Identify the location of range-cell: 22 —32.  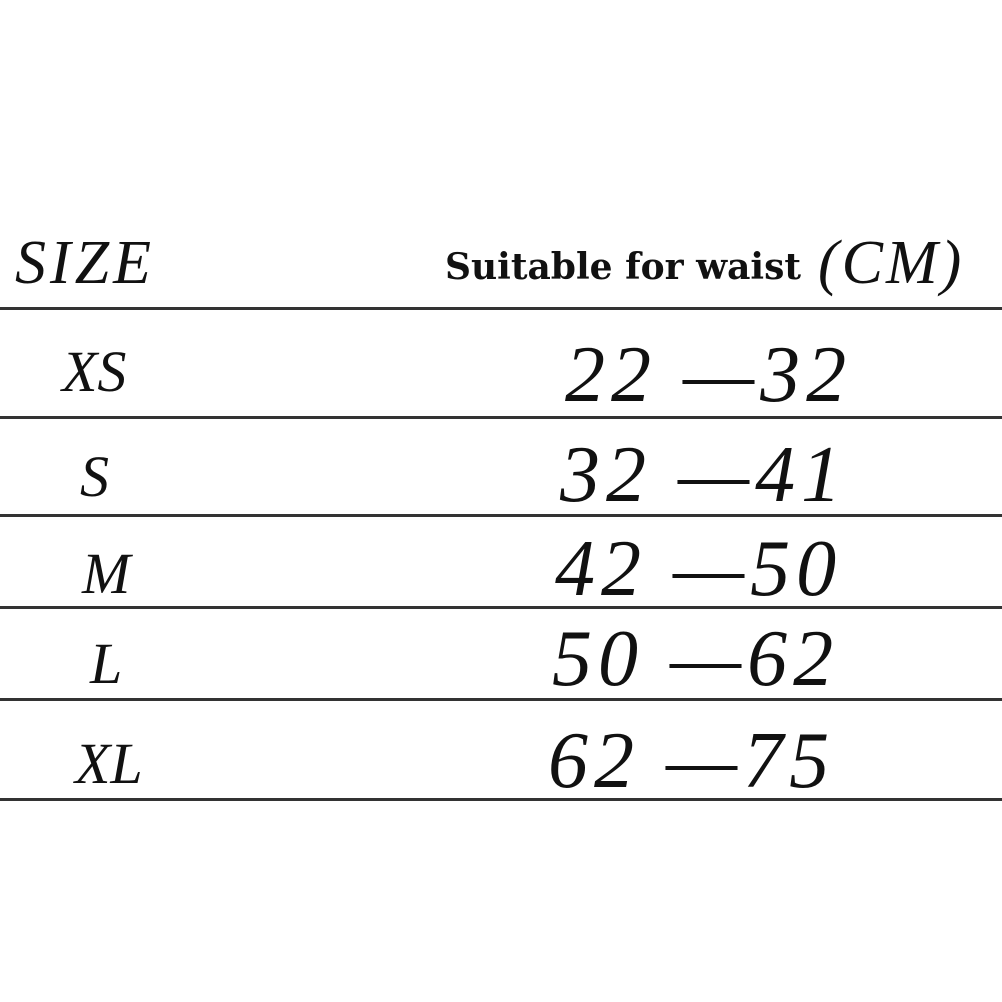
(709, 375).